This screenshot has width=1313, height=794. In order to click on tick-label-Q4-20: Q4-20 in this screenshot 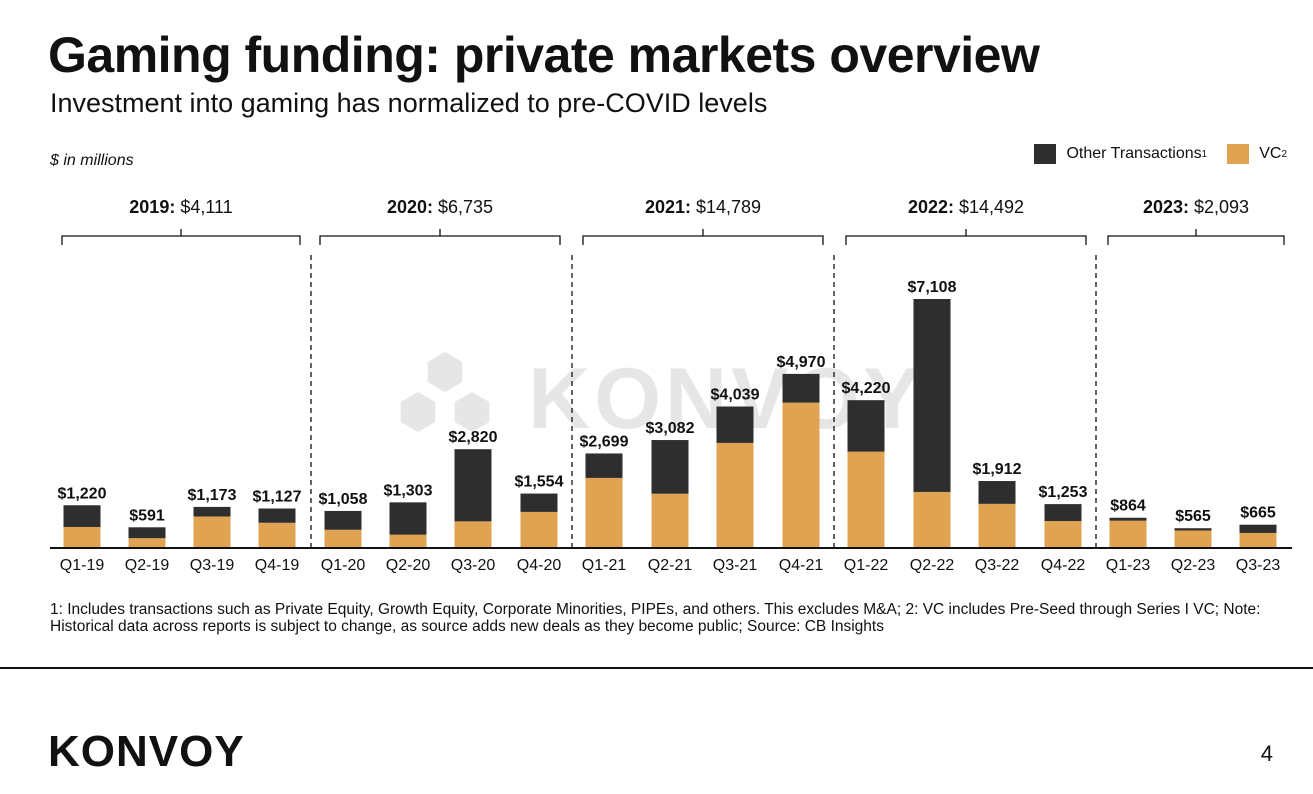, I will do `click(539, 565)`.